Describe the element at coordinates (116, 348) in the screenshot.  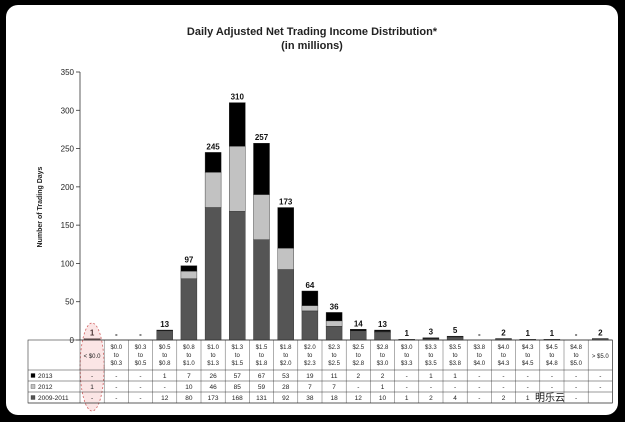
I see `x-category-label: $0.0` at that location.